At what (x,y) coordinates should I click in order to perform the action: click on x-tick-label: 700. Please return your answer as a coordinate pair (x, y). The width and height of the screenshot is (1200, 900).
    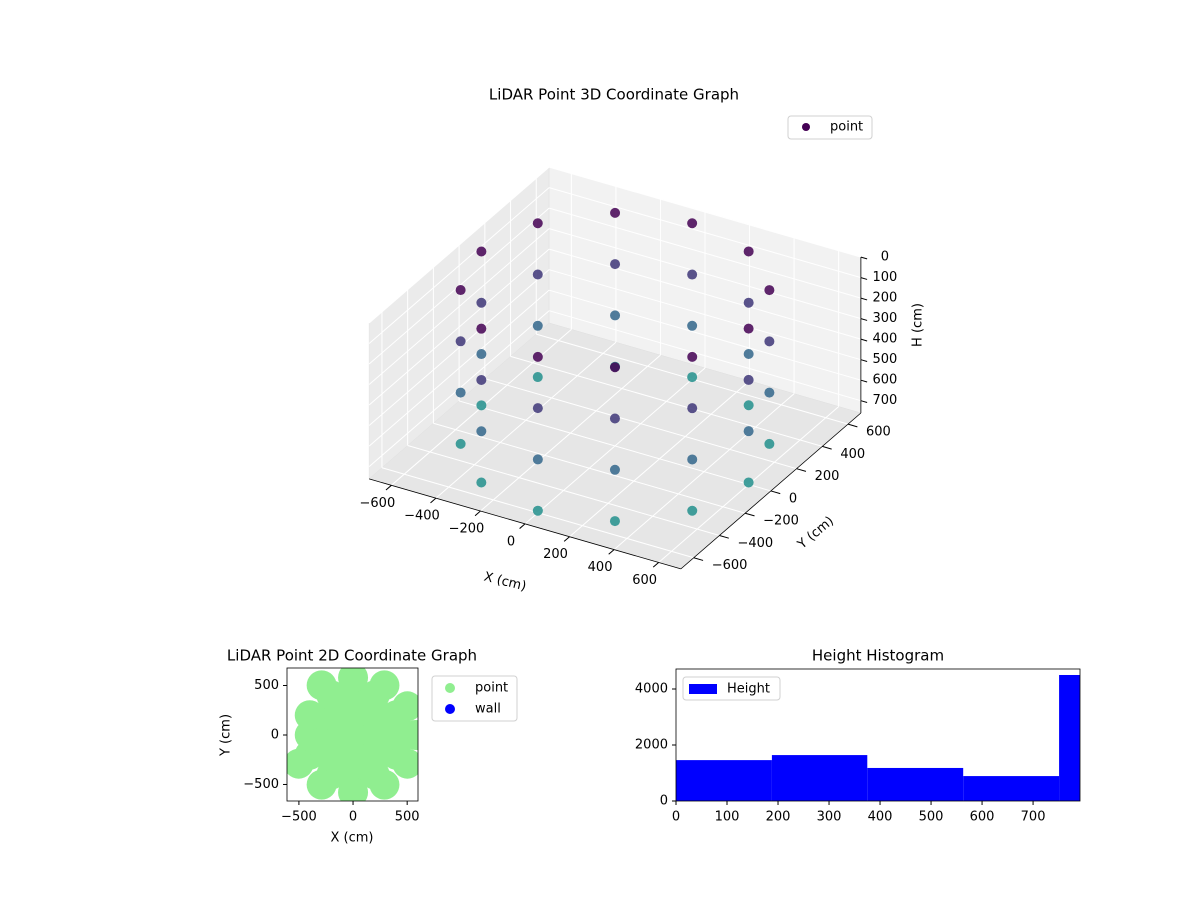
    Looking at the image, I should click on (1033, 817).